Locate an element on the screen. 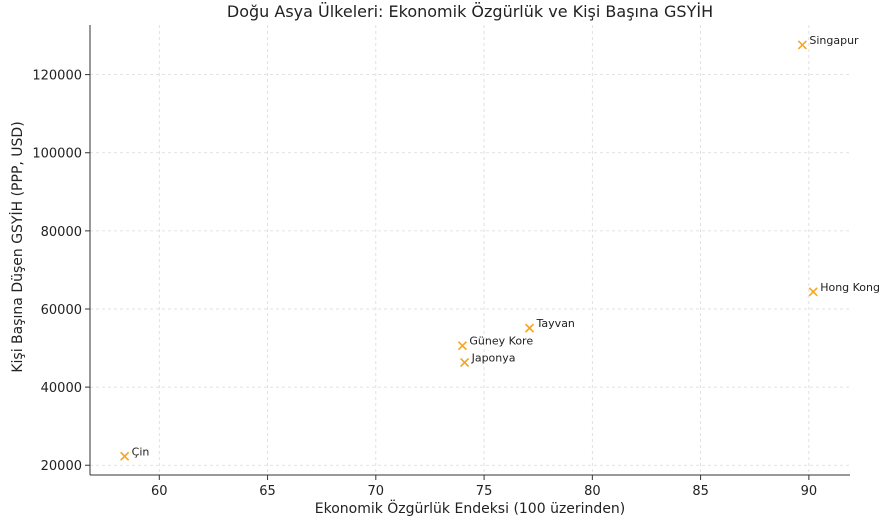 The height and width of the screenshot is (523, 884). data-point: Güney Kore is located at coordinates (495, 343).